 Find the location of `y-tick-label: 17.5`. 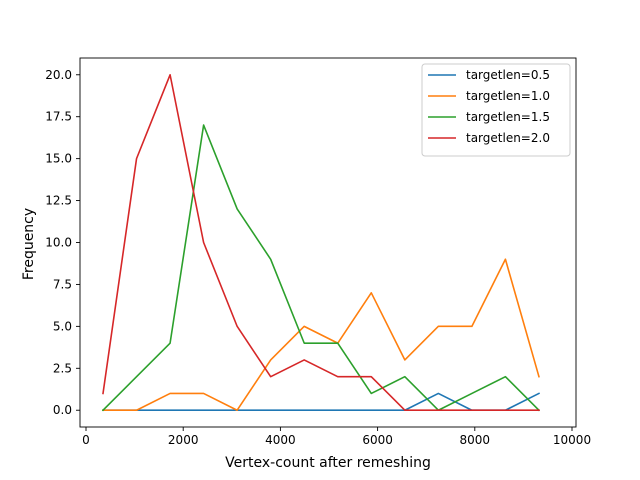

y-tick-label: 17.5 is located at coordinates (58, 117).